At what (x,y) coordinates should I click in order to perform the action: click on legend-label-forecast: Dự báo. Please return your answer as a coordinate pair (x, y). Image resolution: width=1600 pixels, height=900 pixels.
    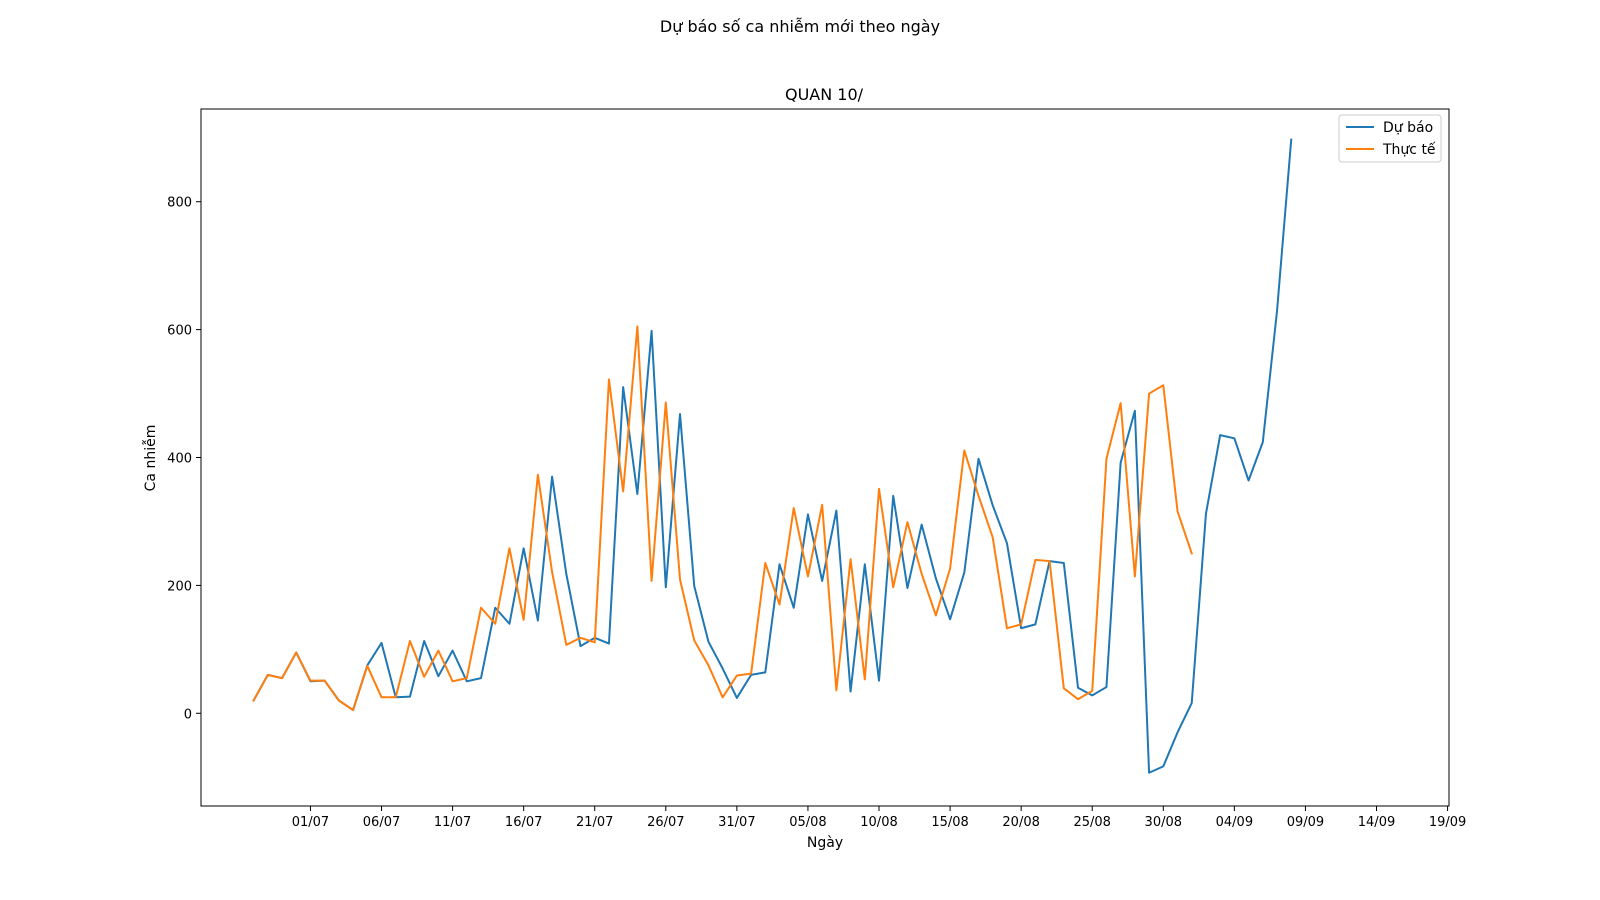
    Looking at the image, I should click on (1408, 128).